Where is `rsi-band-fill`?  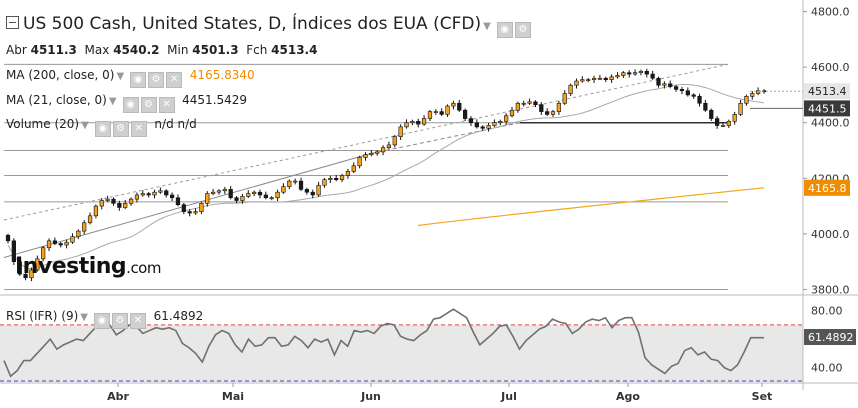 rsi-band-fill is located at coordinates (401, 353).